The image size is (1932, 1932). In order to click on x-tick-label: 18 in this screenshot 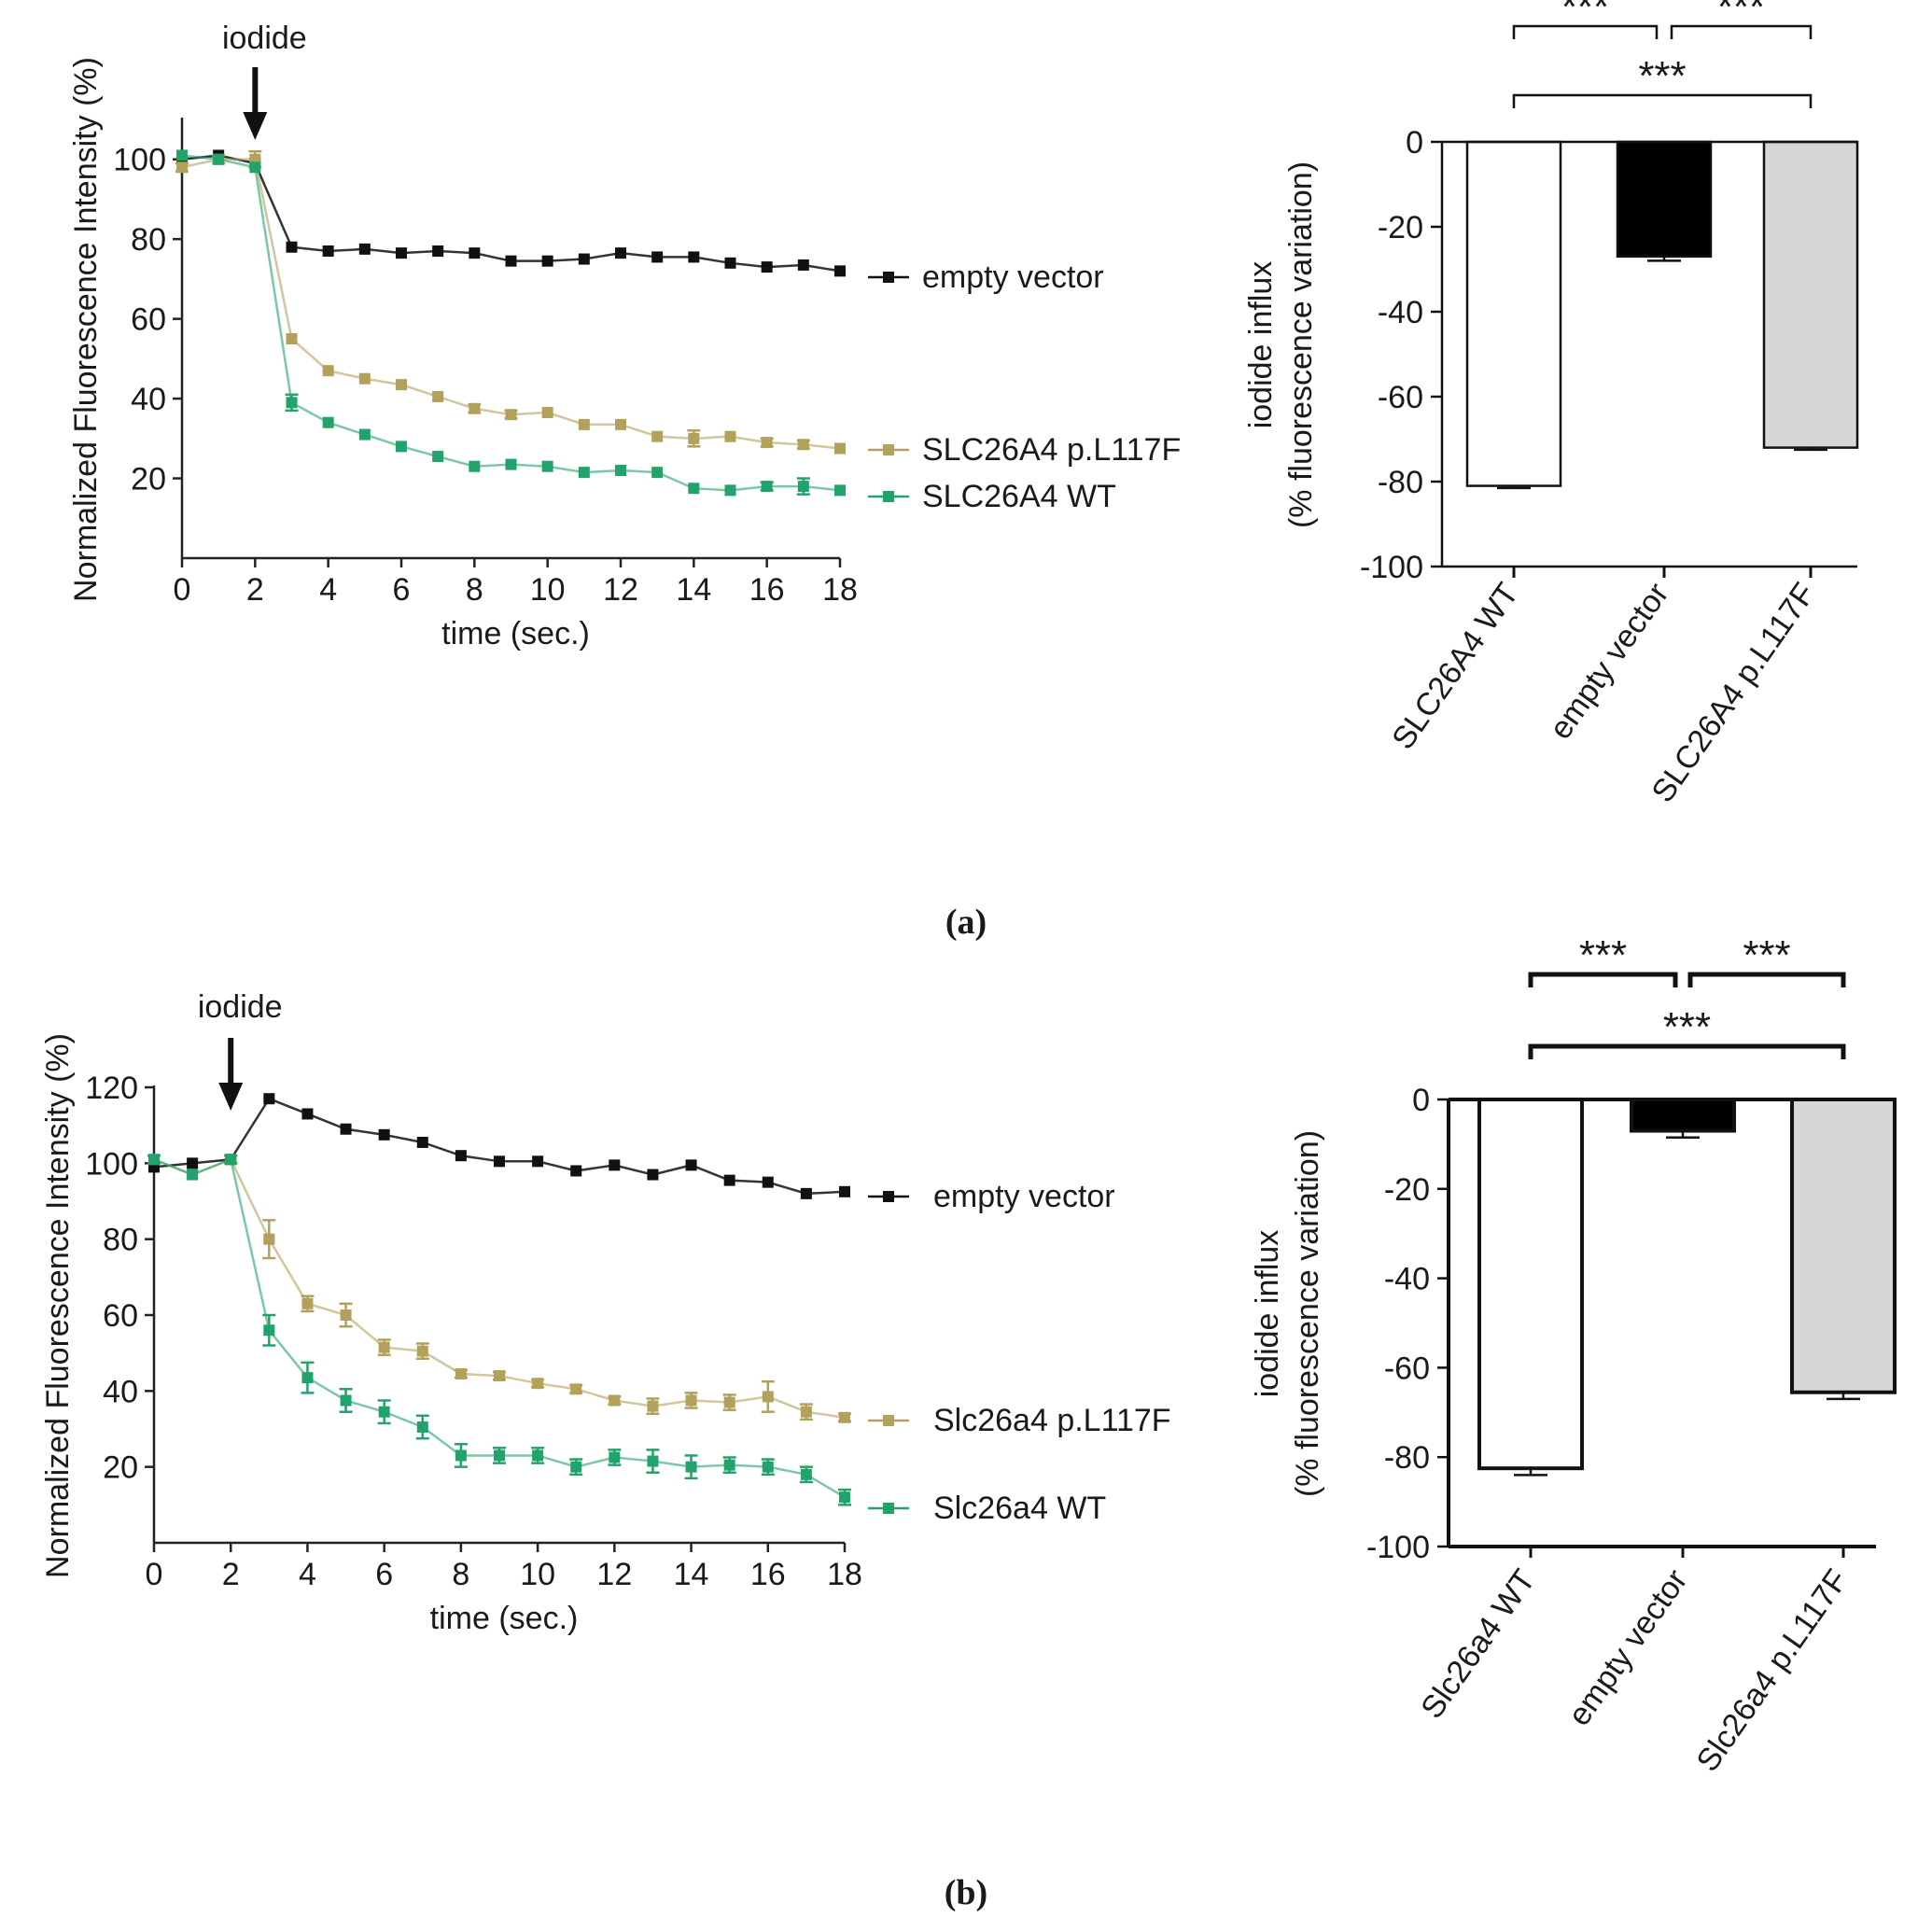, I will do `click(844, 1574)`.